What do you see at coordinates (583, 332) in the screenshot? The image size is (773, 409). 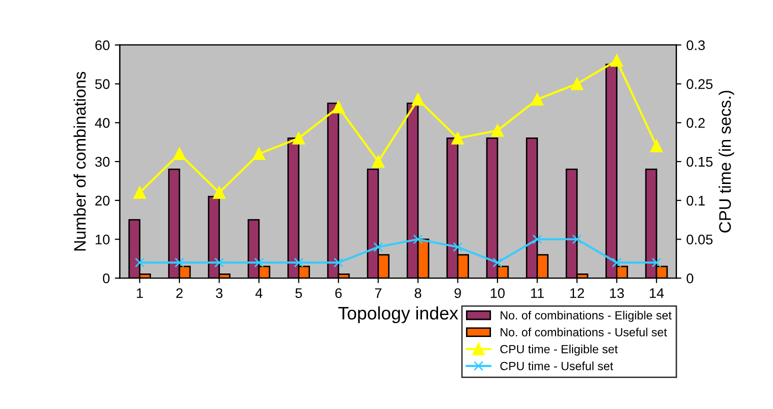 I see `legend-label: No. of combinations - Useful set` at bounding box center [583, 332].